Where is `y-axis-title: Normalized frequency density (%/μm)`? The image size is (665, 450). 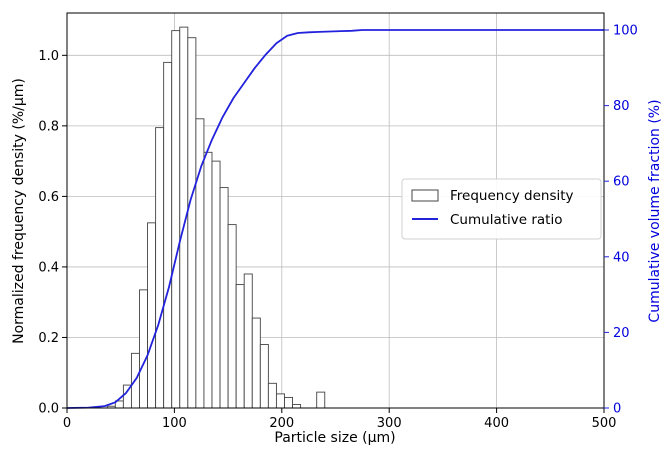
y-axis-title: Normalized frequency density (%/μm) is located at coordinates (19, 211).